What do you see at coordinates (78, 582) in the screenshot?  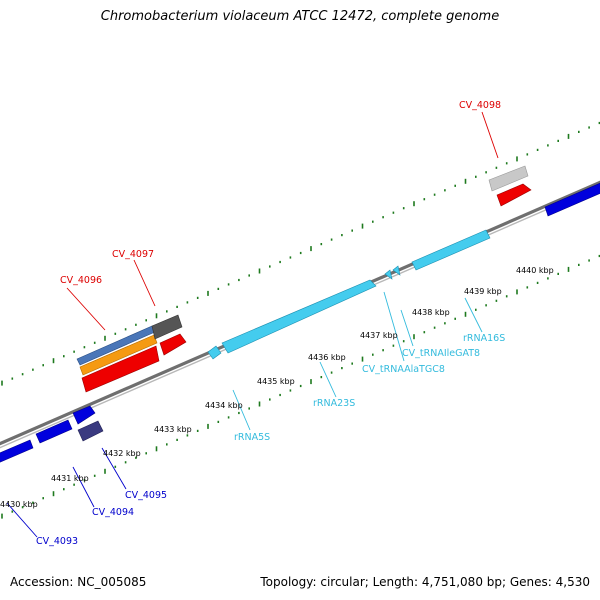 I see `accession-text: Accession: NC_005085` at bounding box center [78, 582].